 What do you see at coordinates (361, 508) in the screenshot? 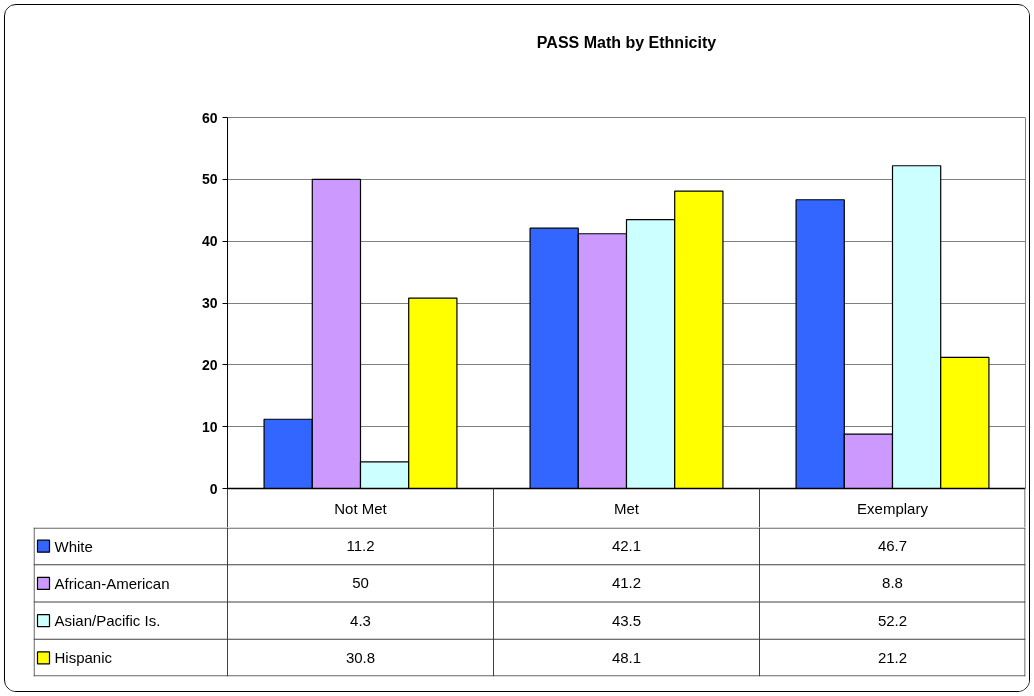
I see `x-tick-label: Not Met` at bounding box center [361, 508].